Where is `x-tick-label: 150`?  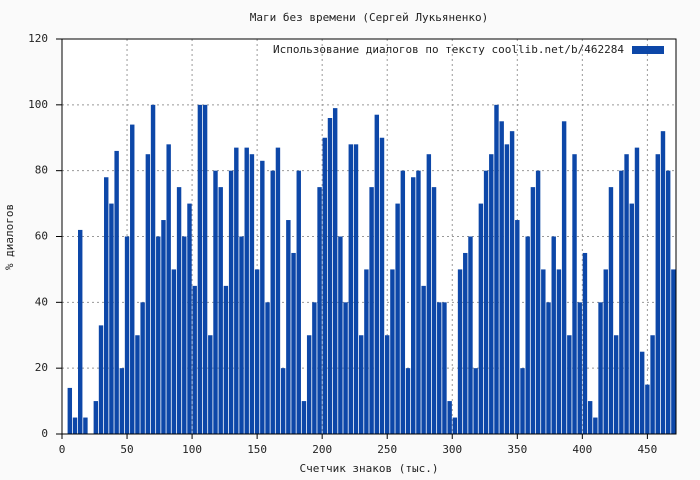 x-tick-label: 150 is located at coordinates (257, 449).